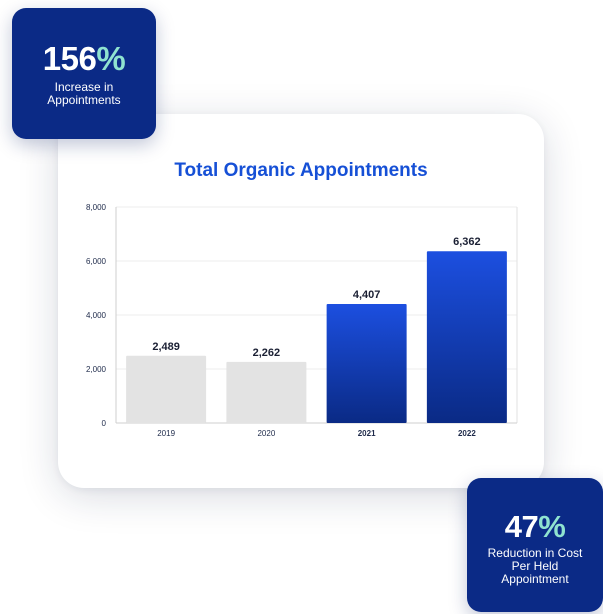  Describe the element at coordinates (367, 295) in the screenshot. I see `data-label-2021: 4,407` at that location.